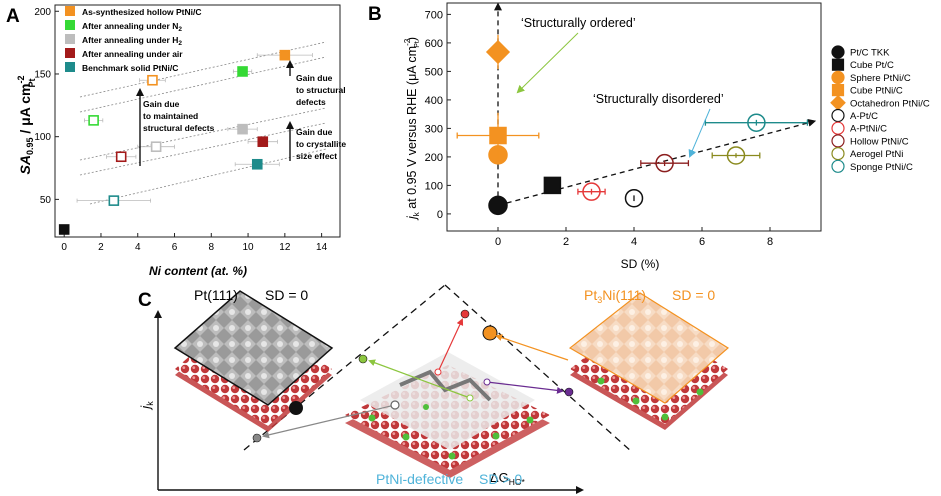 This screenshot has width=941, height=496. What do you see at coordinates (70, 53) in the screenshot?
I see `legend-swatch-air` at bounding box center [70, 53].